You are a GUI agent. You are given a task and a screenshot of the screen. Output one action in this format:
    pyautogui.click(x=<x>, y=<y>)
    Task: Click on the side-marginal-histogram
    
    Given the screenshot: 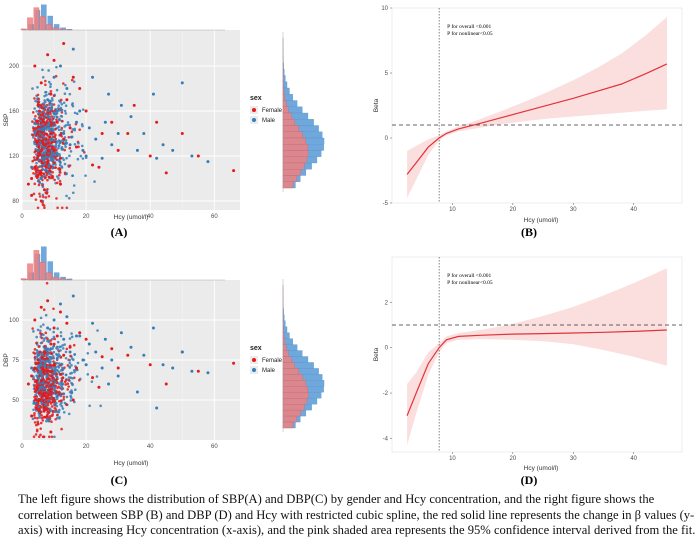 What is the action you would take?
    pyautogui.click(x=303, y=112)
    